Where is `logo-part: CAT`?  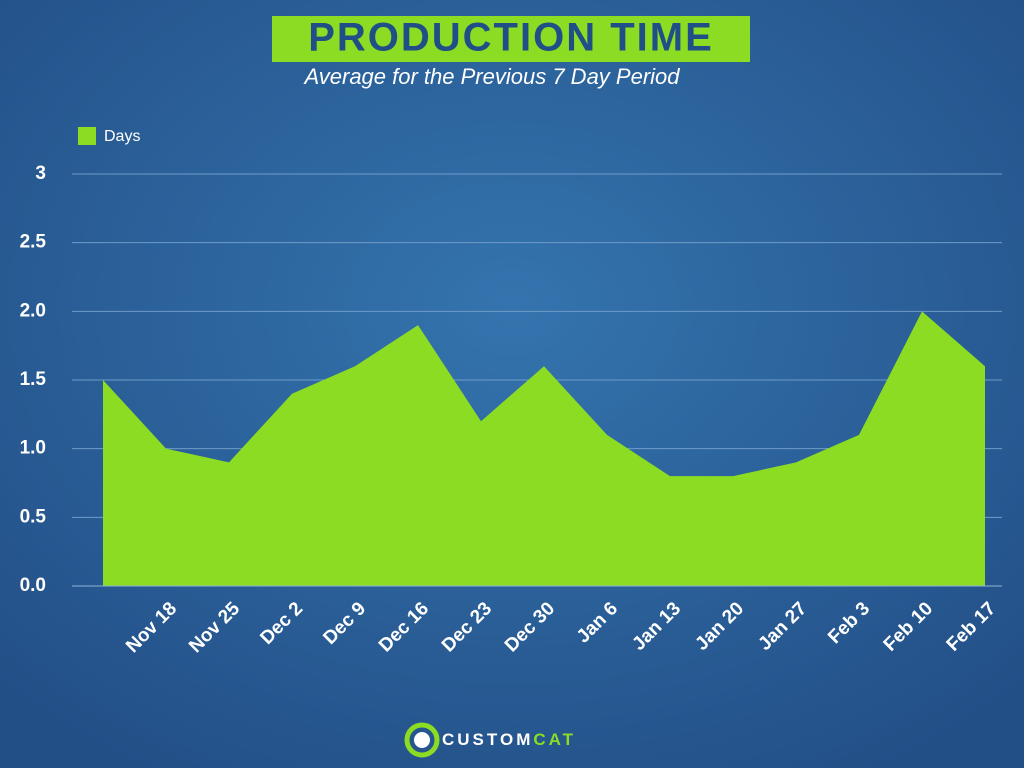
logo-part: CAT is located at coordinates (554, 739).